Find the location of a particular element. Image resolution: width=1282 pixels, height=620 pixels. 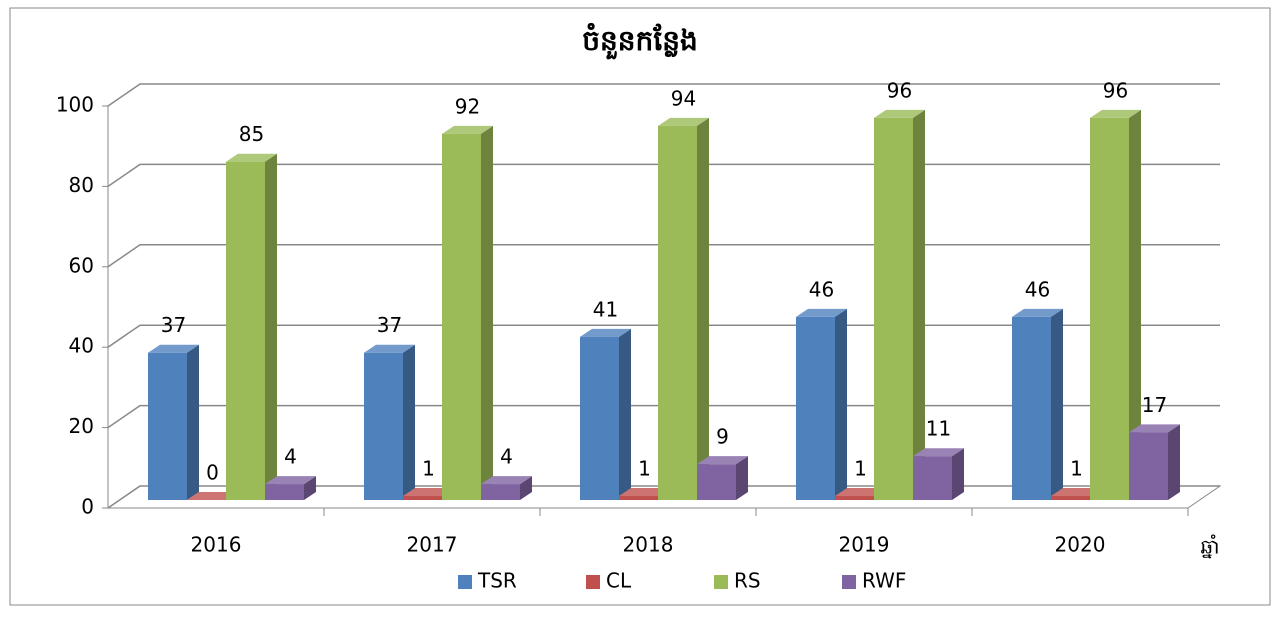

value-label: 11 is located at coordinates (938, 429).